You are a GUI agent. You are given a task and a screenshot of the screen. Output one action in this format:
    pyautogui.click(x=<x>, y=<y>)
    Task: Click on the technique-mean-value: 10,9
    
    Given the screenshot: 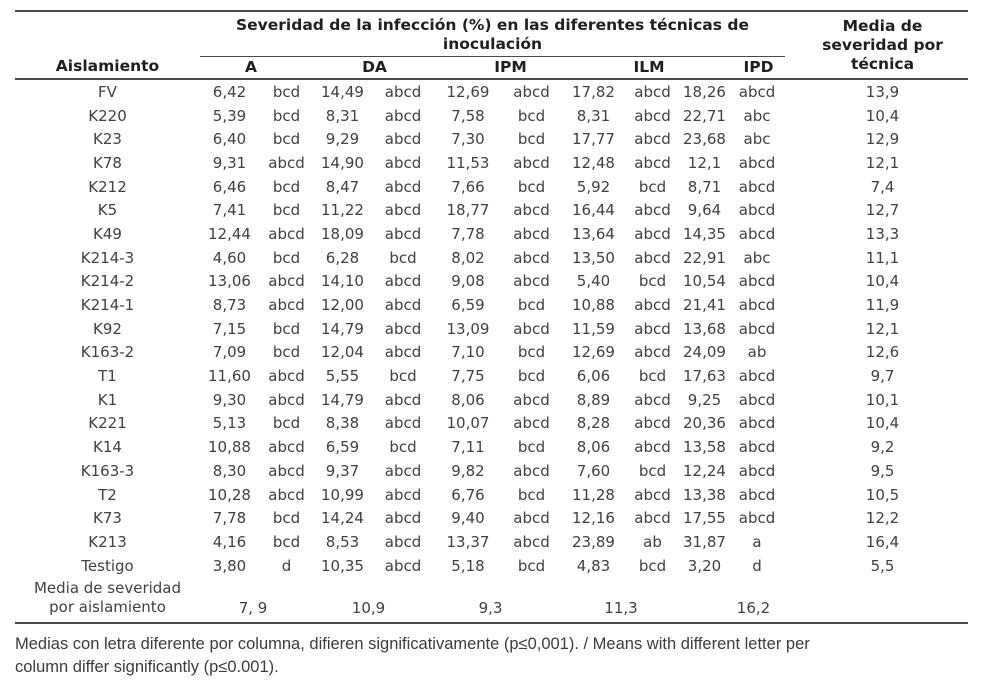 What is the action you would take?
    pyautogui.click(x=368, y=608)
    